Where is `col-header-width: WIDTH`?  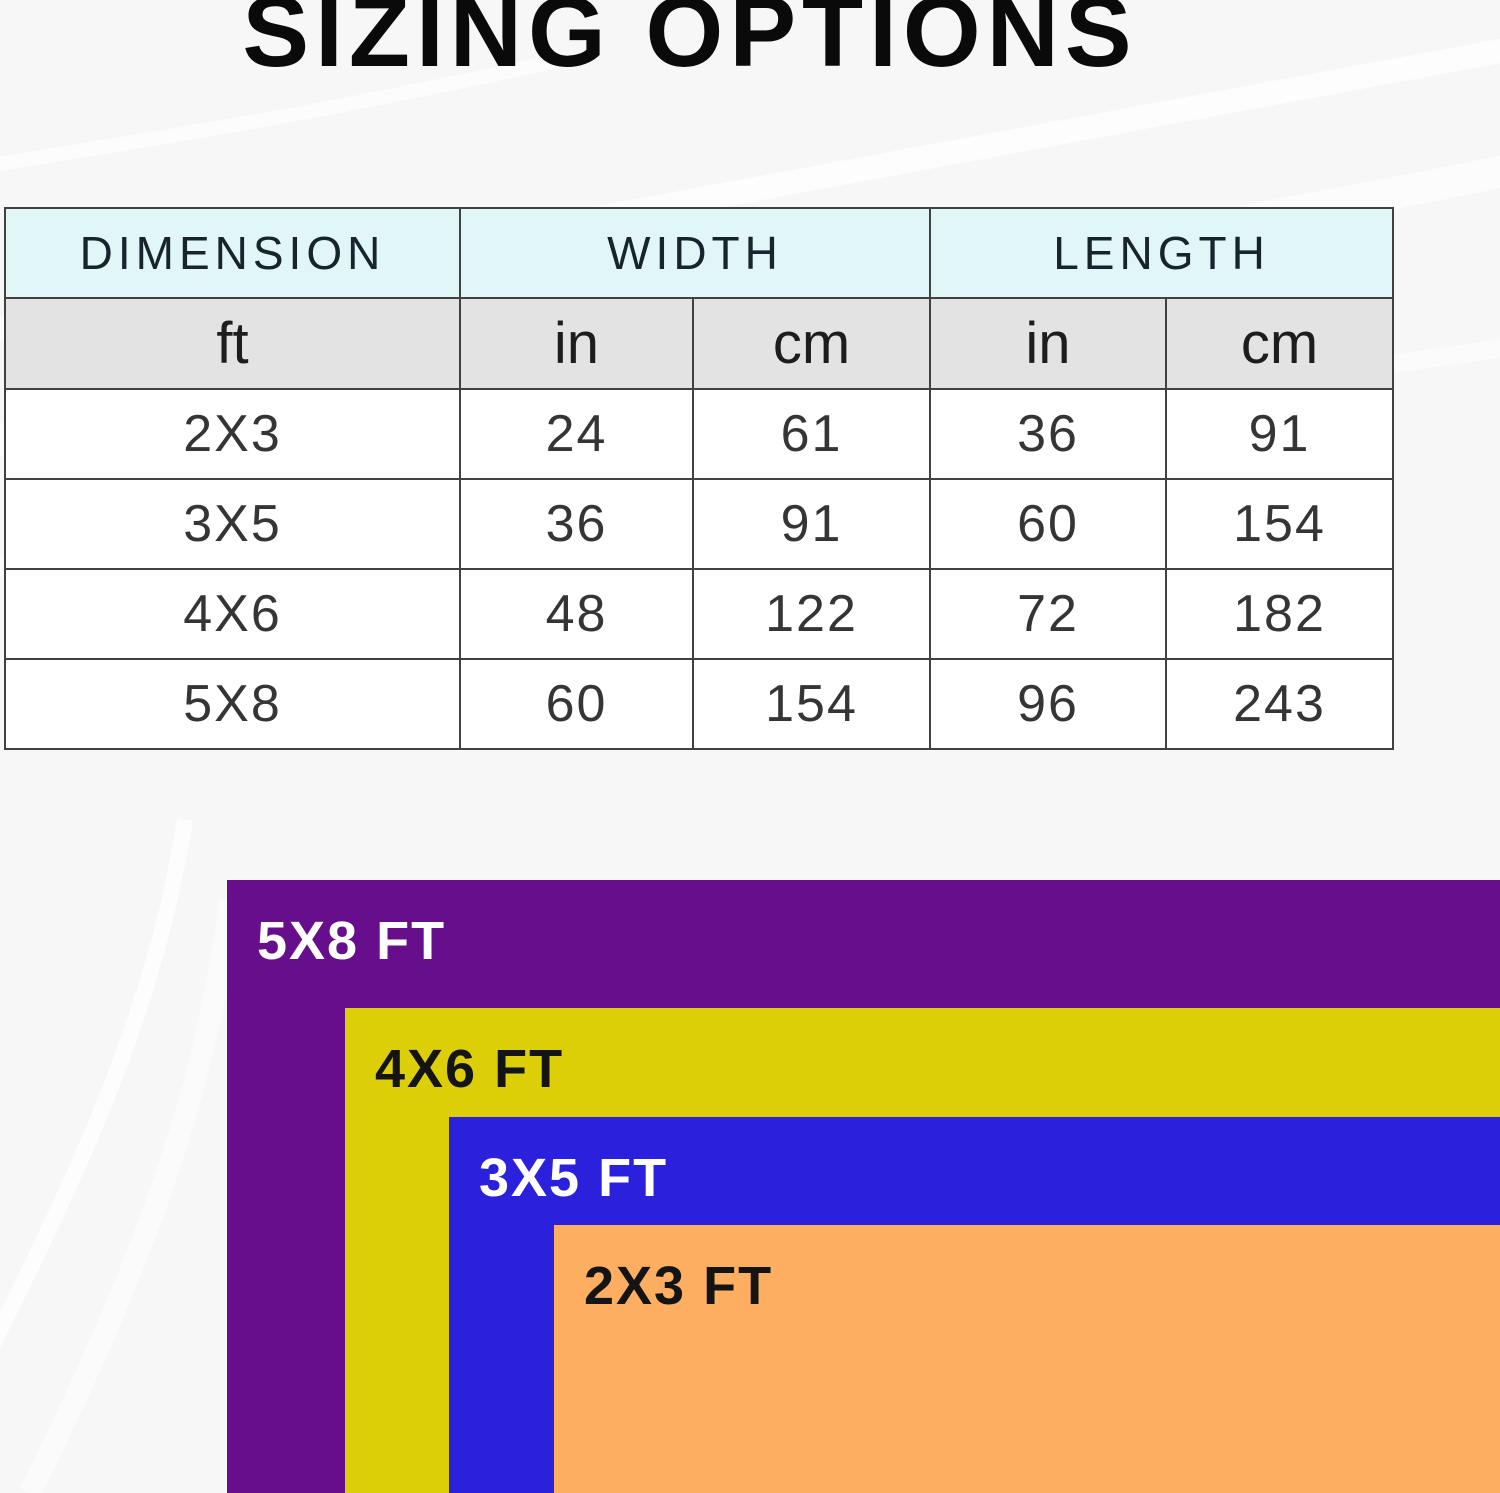
col-header-width: WIDTH is located at coordinates (695, 253).